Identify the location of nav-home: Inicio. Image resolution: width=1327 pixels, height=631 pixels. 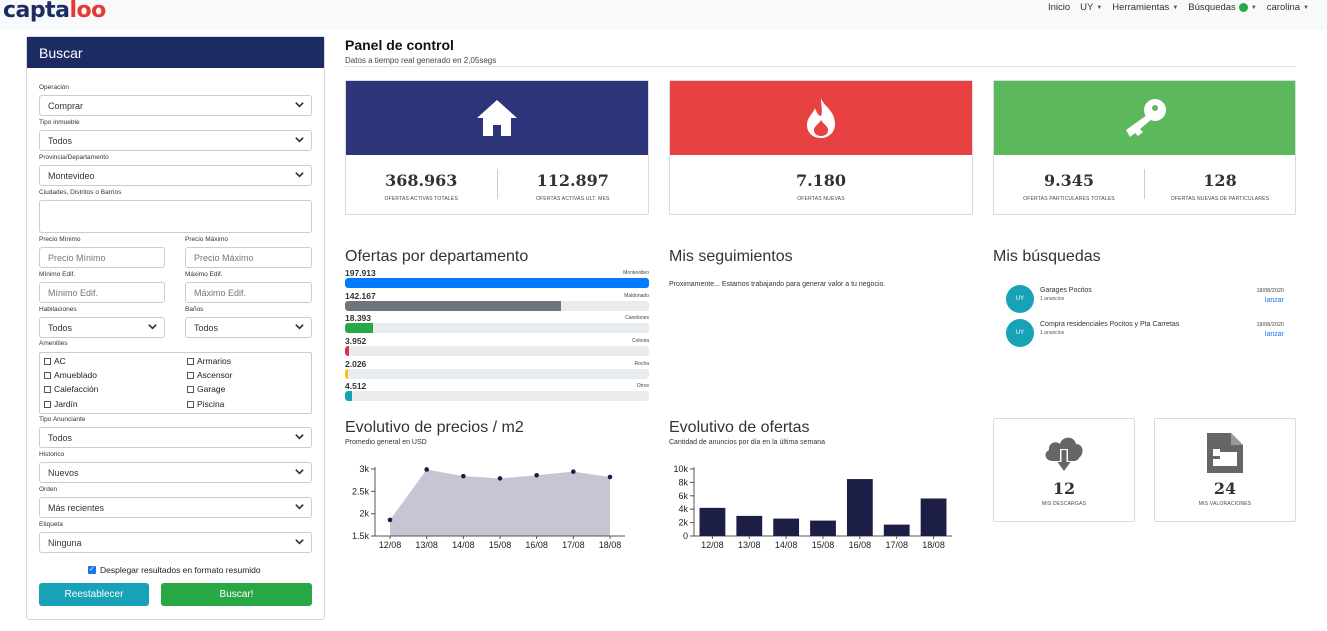
(1059, 7).